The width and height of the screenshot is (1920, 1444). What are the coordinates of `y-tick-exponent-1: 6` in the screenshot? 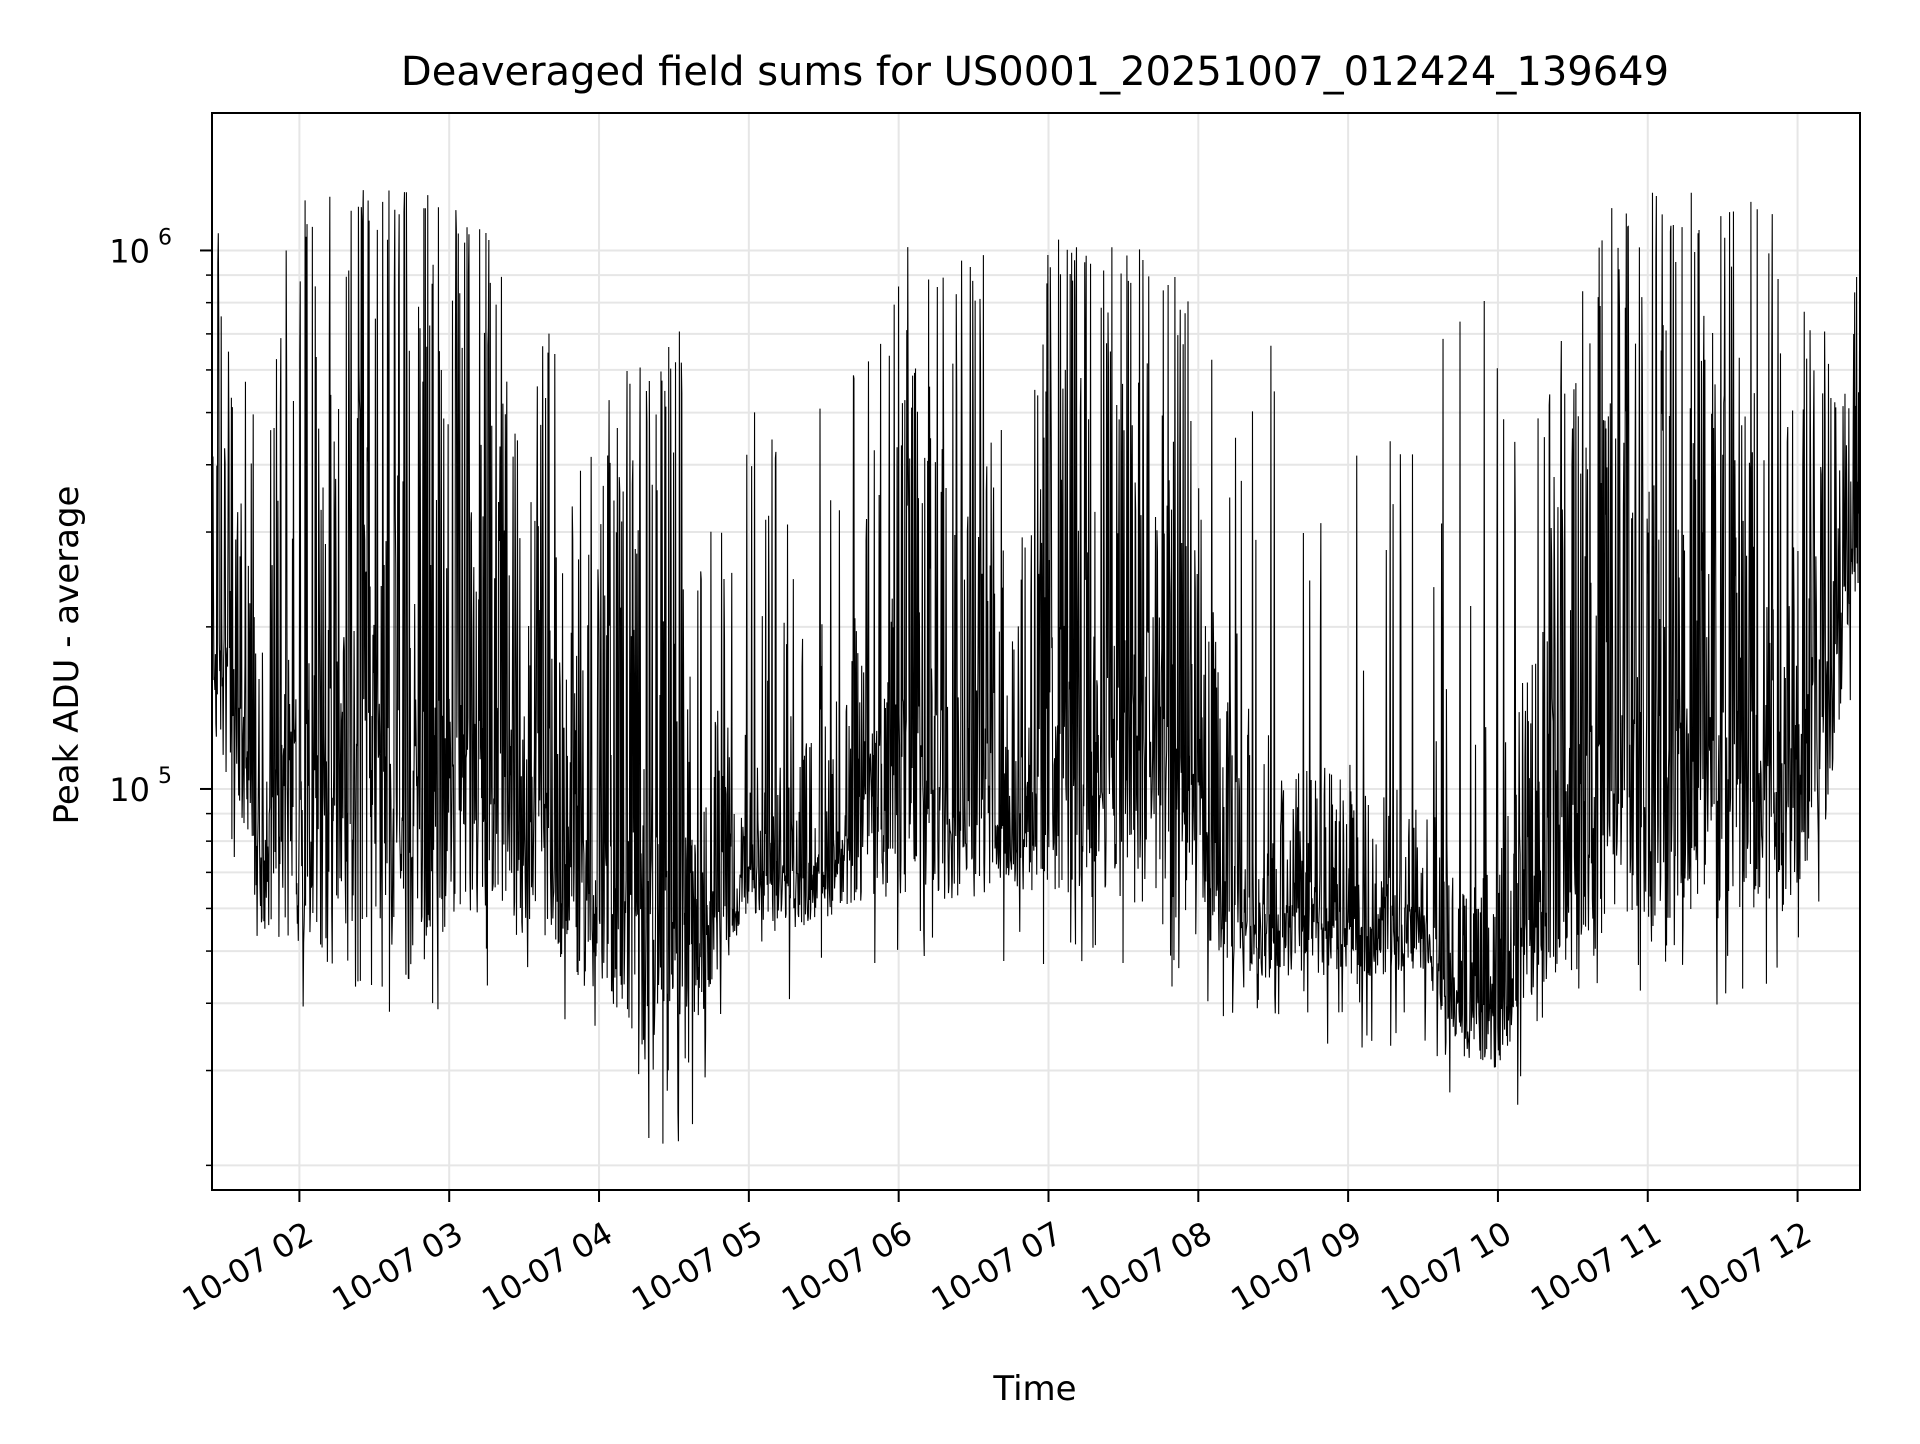 It's located at (165, 237).